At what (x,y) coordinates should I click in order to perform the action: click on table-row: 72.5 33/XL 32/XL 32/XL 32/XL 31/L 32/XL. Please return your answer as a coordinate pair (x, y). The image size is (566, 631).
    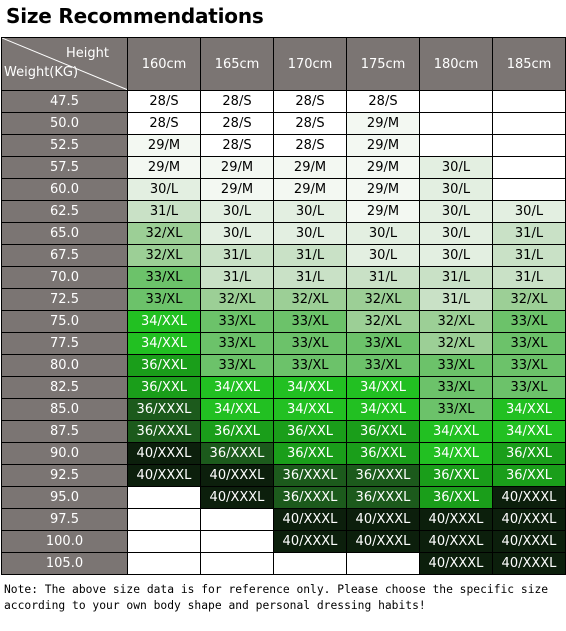
    Looking at the image, I should click on (283, 299).